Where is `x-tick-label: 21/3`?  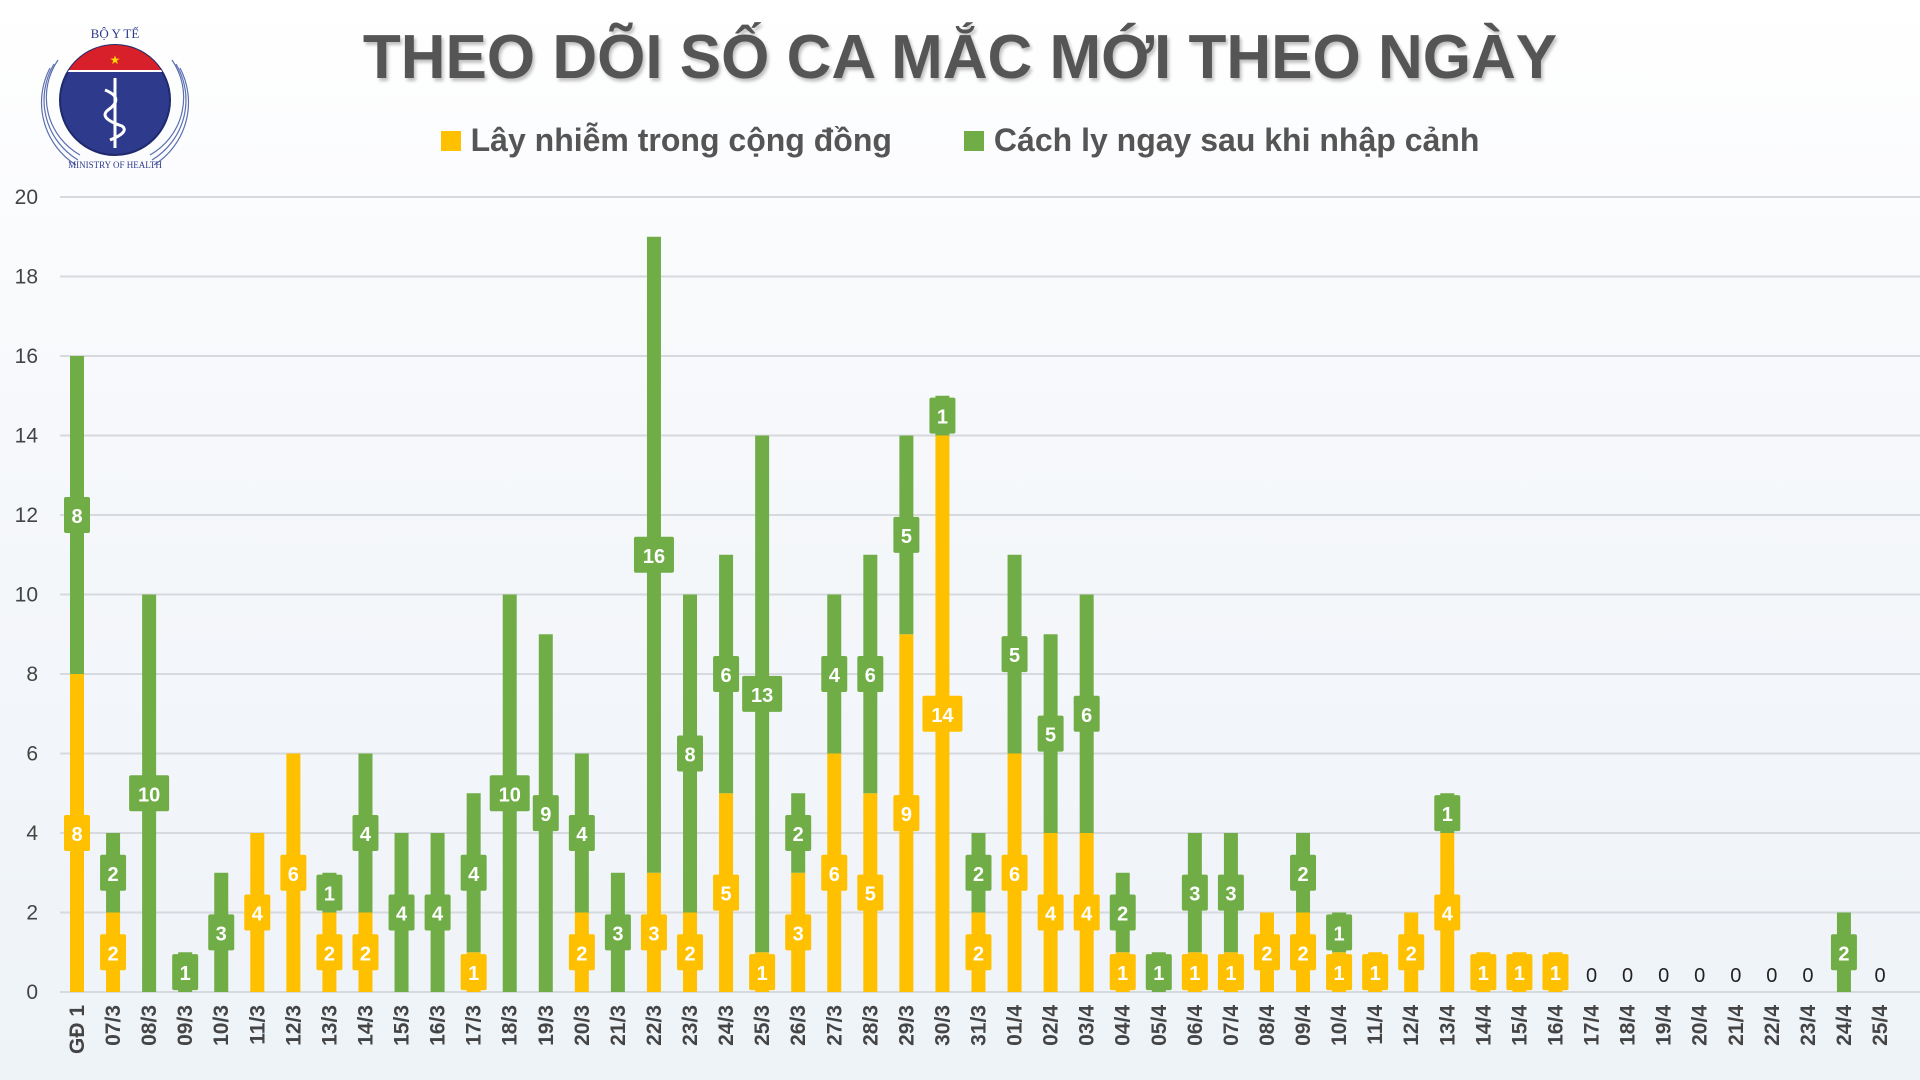 x-tick-label: 21/3 is located at coordinates (618, 1025).